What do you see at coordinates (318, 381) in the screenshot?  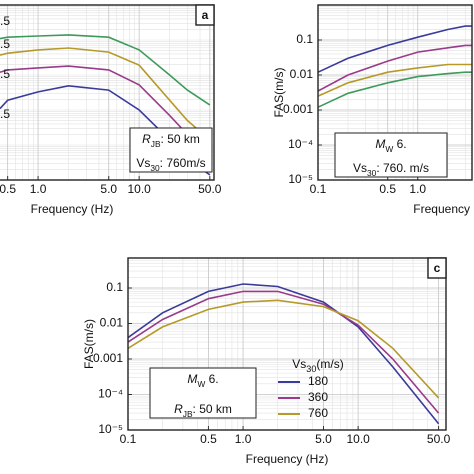 I see `legend-label: 180` at bounding box center [318, 381].